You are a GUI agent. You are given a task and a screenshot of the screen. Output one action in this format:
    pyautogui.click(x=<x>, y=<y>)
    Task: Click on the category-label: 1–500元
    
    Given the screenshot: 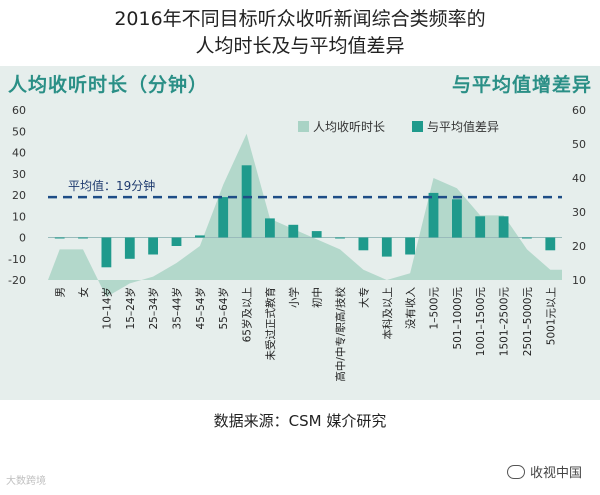 What is the action you would take?
    pyautogui.click(x=435, y=308)
    